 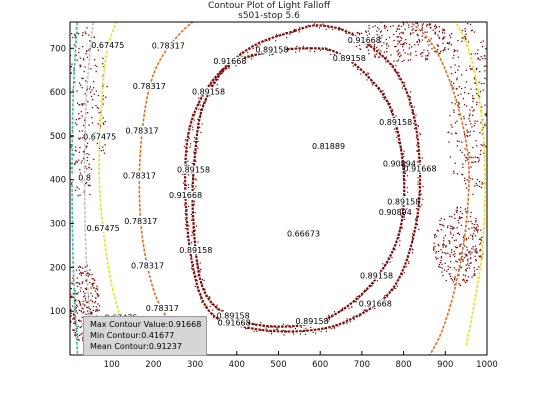 I want to click on y-tick-label: 700, so click(x=58, y=49).